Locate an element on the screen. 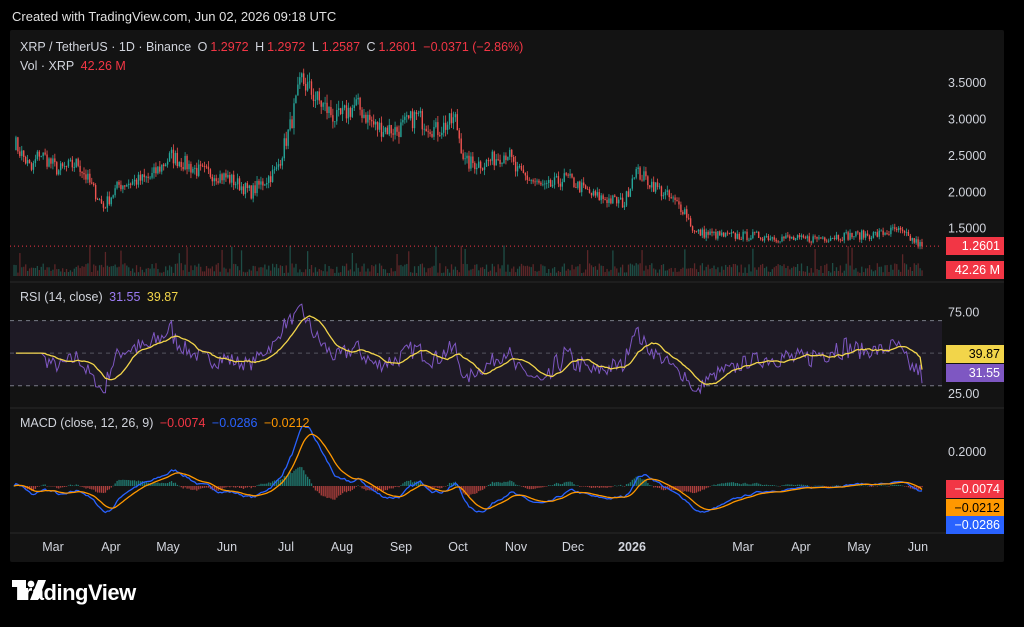 This screenshot has width=1024, height=627. rsi-ma-badge: 39.87 is located at coordinates (975, 354).